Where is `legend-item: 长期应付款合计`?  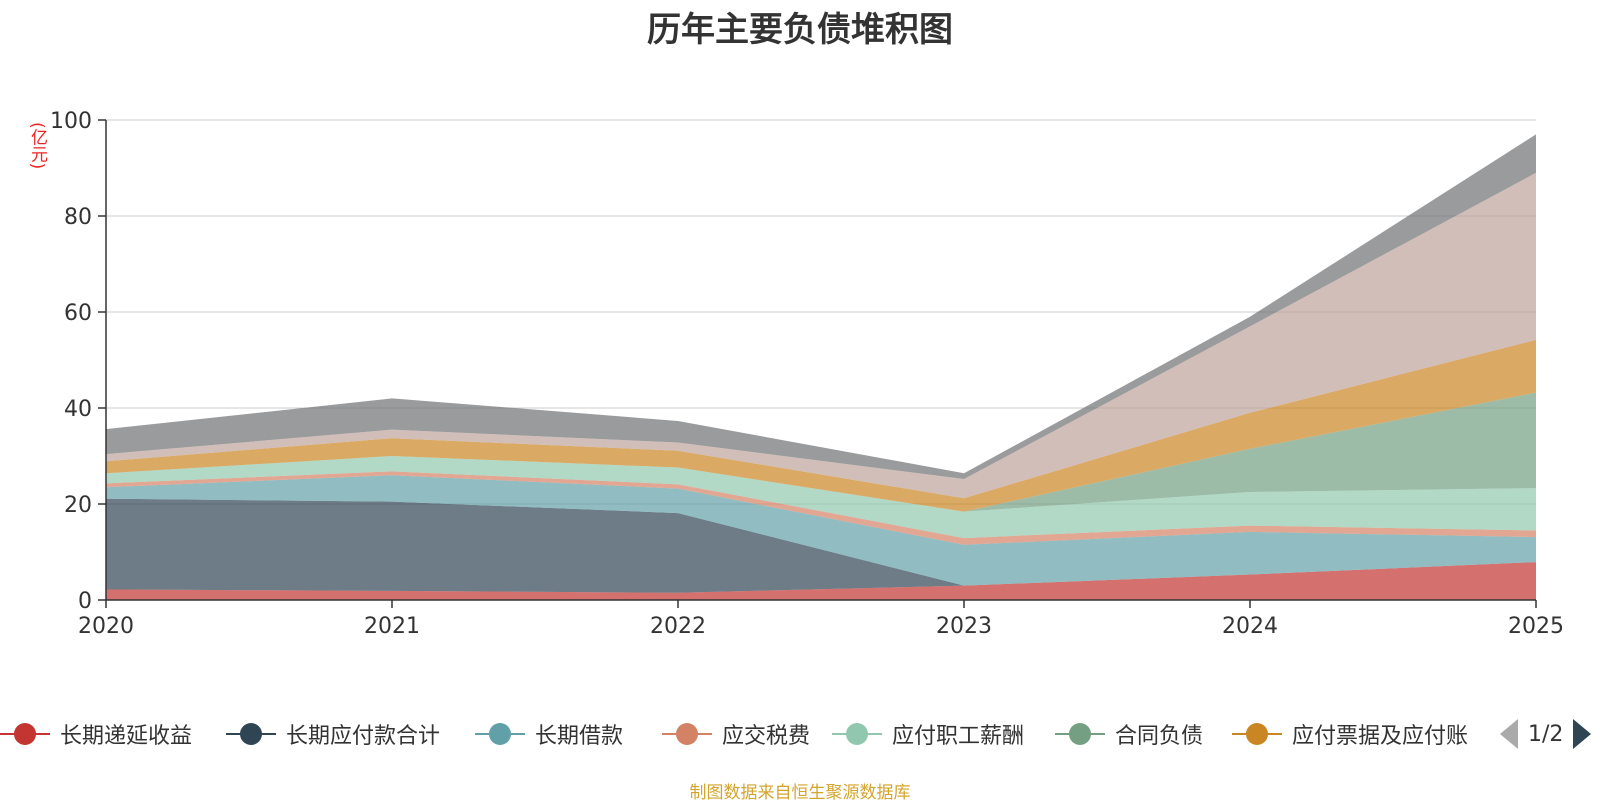 legend-item: 长期应付款合计 is located at coordinates (333, 734).